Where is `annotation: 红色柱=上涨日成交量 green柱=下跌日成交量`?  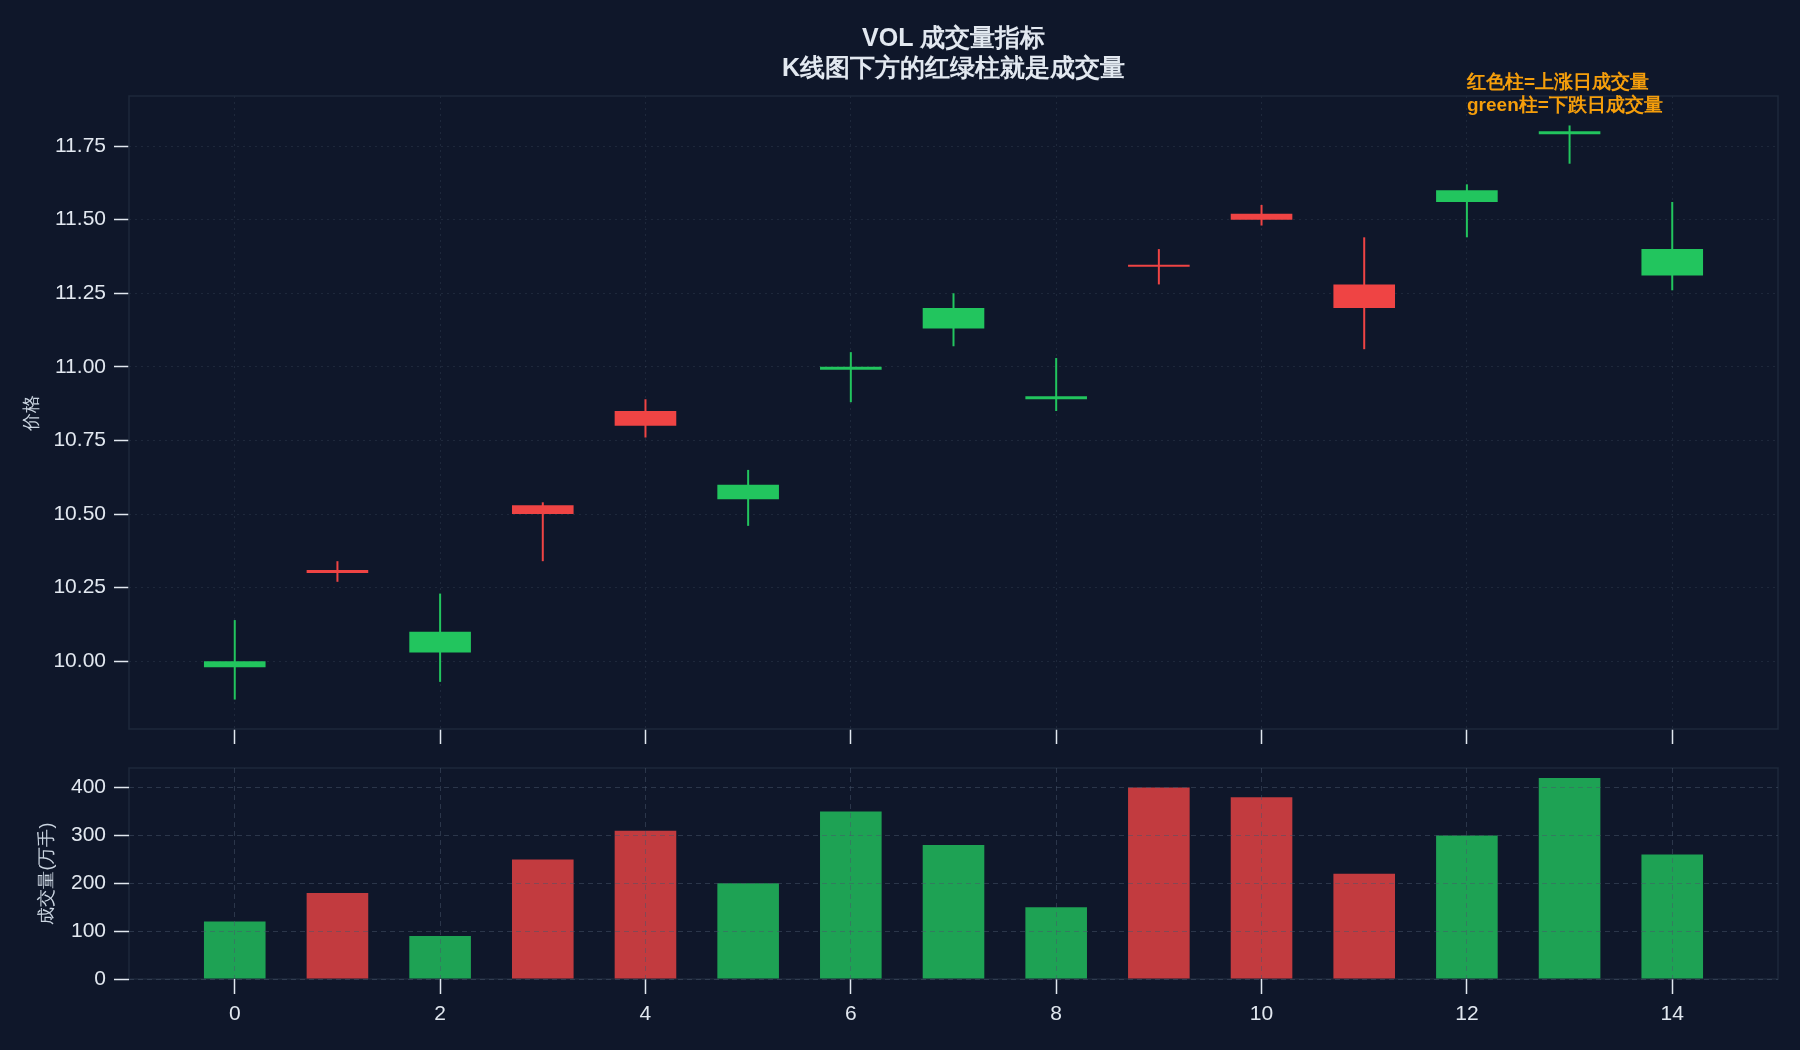 annotation: 红色柱=上涨日成交量 green柱=下跌日成交量 is located at coordinates (1565, 93).